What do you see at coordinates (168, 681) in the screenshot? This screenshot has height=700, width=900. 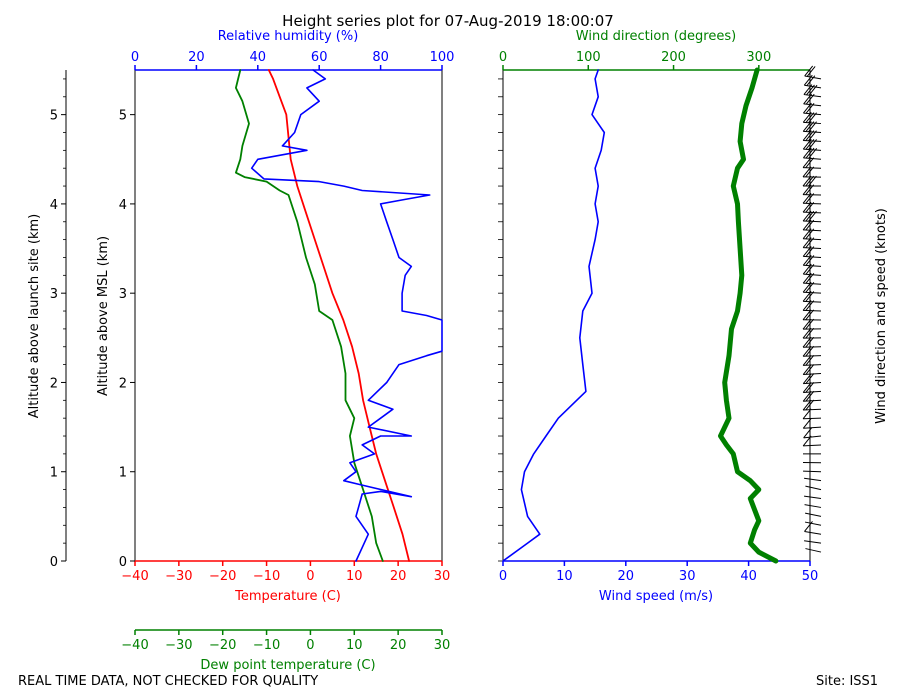 I see `quality-note: REAL TIME DATA, NOT CHECKED FOR QUALITY` at bounding box center [168, 681].